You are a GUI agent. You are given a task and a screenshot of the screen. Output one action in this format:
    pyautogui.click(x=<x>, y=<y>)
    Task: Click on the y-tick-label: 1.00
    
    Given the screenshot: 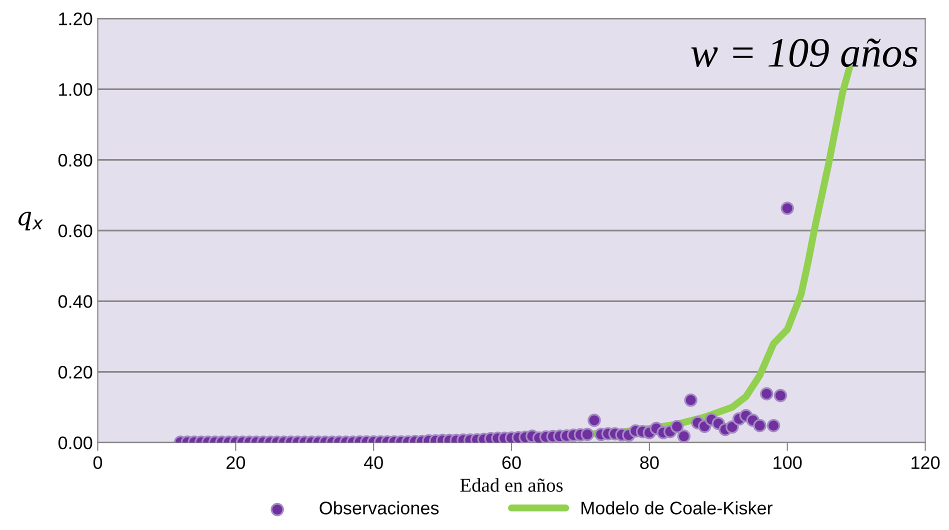 What is the action you would take?
    pyautogui.click(x=75, y=89)
    